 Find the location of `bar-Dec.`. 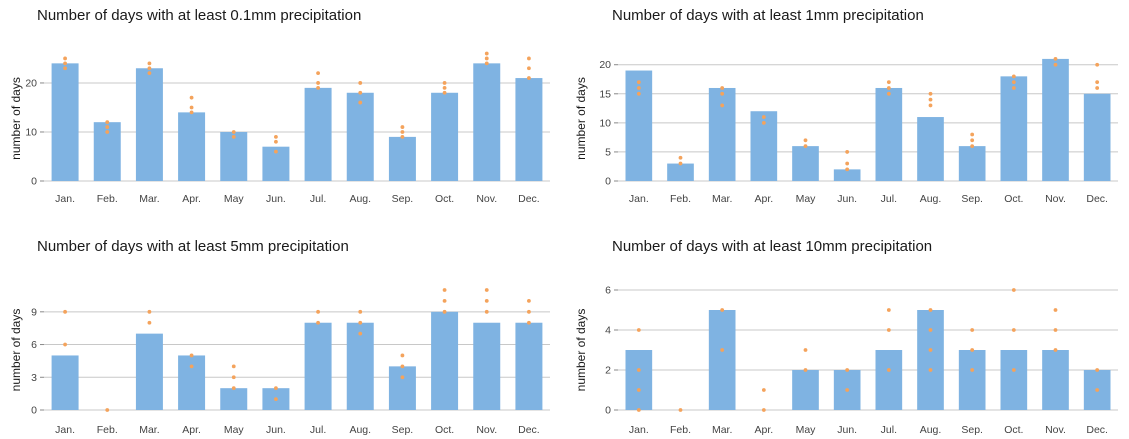

bar-Dec. is located at coordinates (528, 129).